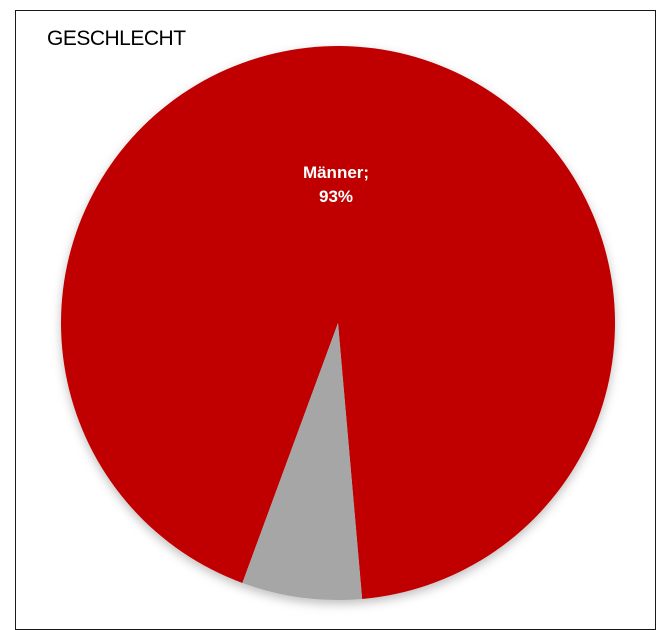 Image resolution: width=668 pixels, height=630 pixels. Describe the element at coordinates (116, 38) in the screenshot. I see `chart-title: GESCHLECHT` at that location.